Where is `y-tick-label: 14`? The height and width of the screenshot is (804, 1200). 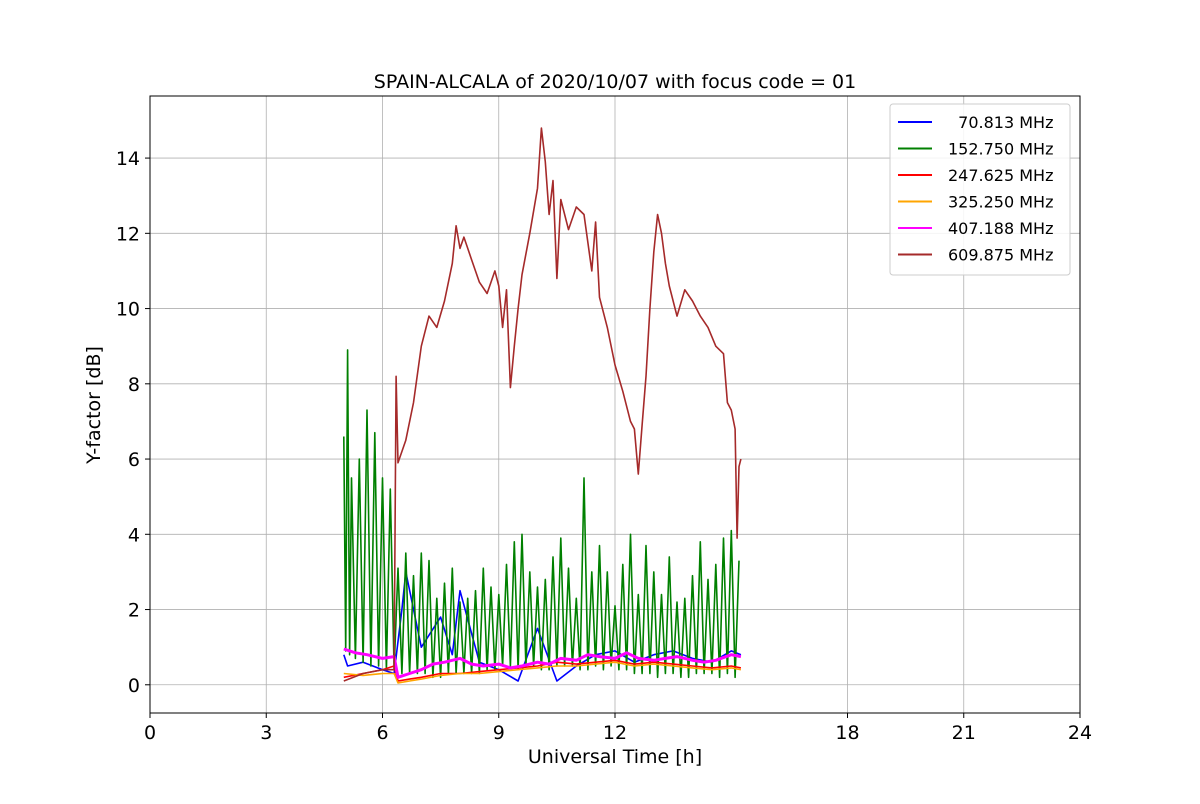 y-tick-label: 14 is located at coordinates (128, 159).